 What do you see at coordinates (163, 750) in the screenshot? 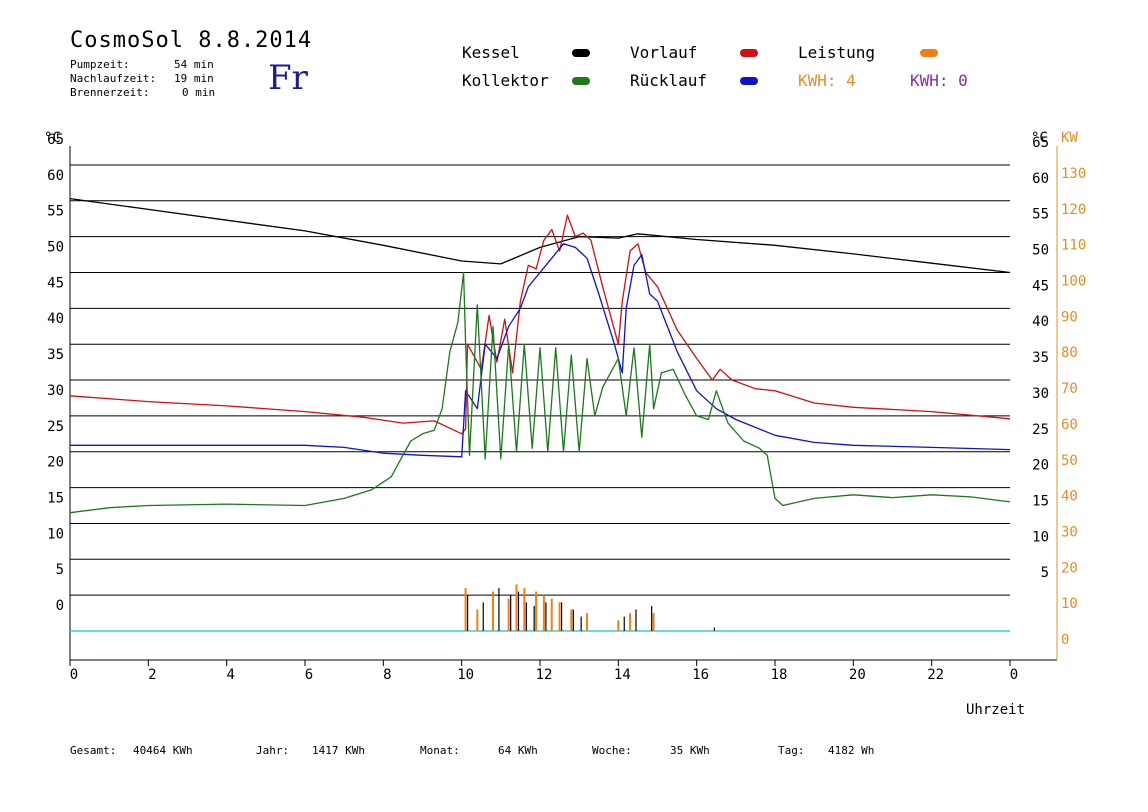
I see `footer-gesamt-value: 40464 KWh` at bounding box center [163, 750].